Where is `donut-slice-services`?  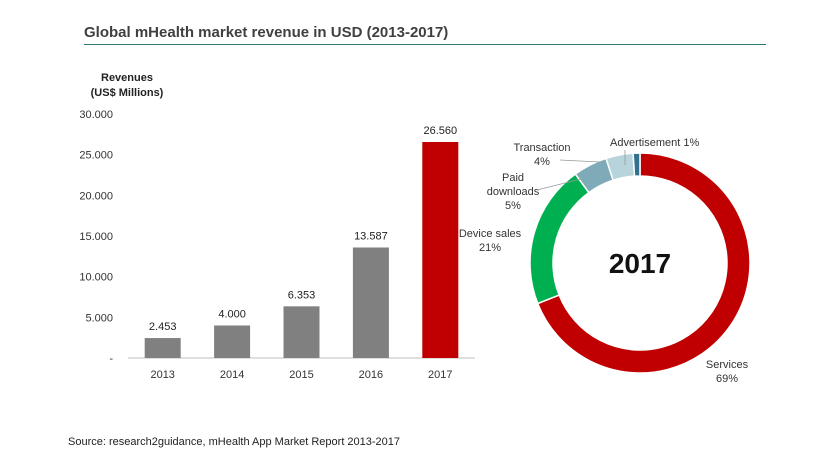
donut-slice-services is located at coordinates (643, 263).